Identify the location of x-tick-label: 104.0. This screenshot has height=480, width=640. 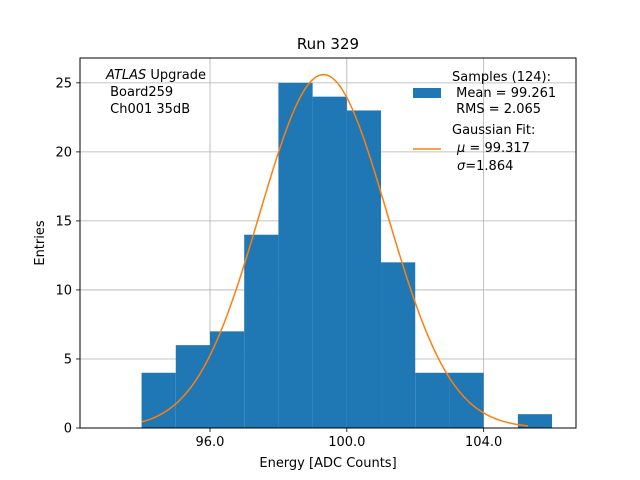
(483, 442).